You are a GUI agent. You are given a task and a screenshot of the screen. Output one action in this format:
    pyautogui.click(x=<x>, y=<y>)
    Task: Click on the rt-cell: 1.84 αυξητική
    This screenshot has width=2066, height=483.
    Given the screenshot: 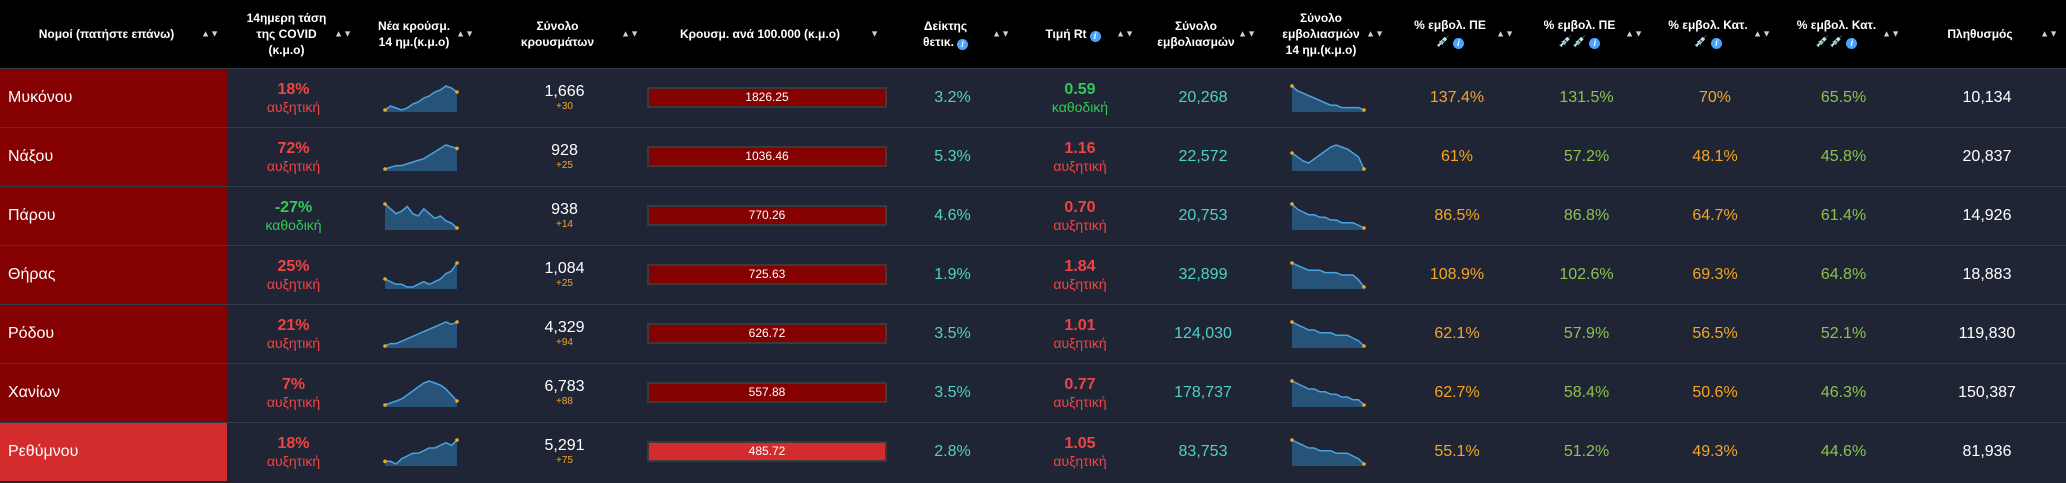 What is the action you would take?
    pyautogui.click(x=1080, y=274)
    